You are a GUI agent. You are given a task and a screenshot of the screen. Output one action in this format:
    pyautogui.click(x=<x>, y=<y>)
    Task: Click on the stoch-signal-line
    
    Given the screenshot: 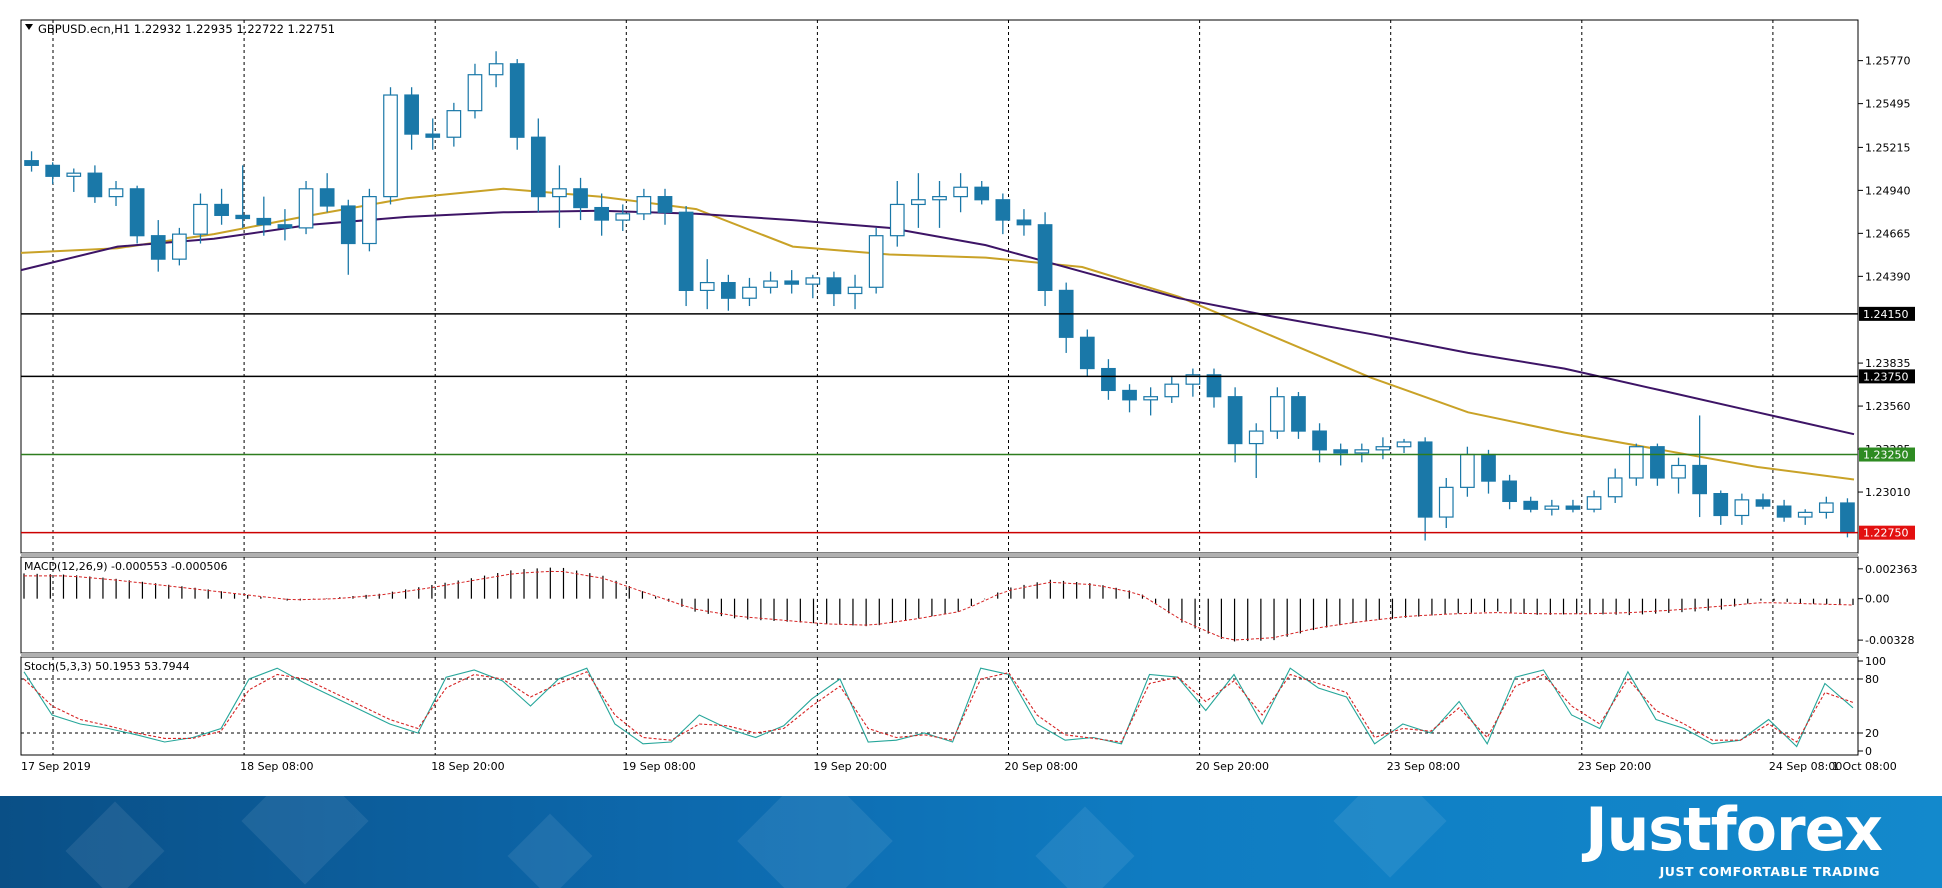 What is the action you would take?
    pyautogui.click(x=938, y=707)
    